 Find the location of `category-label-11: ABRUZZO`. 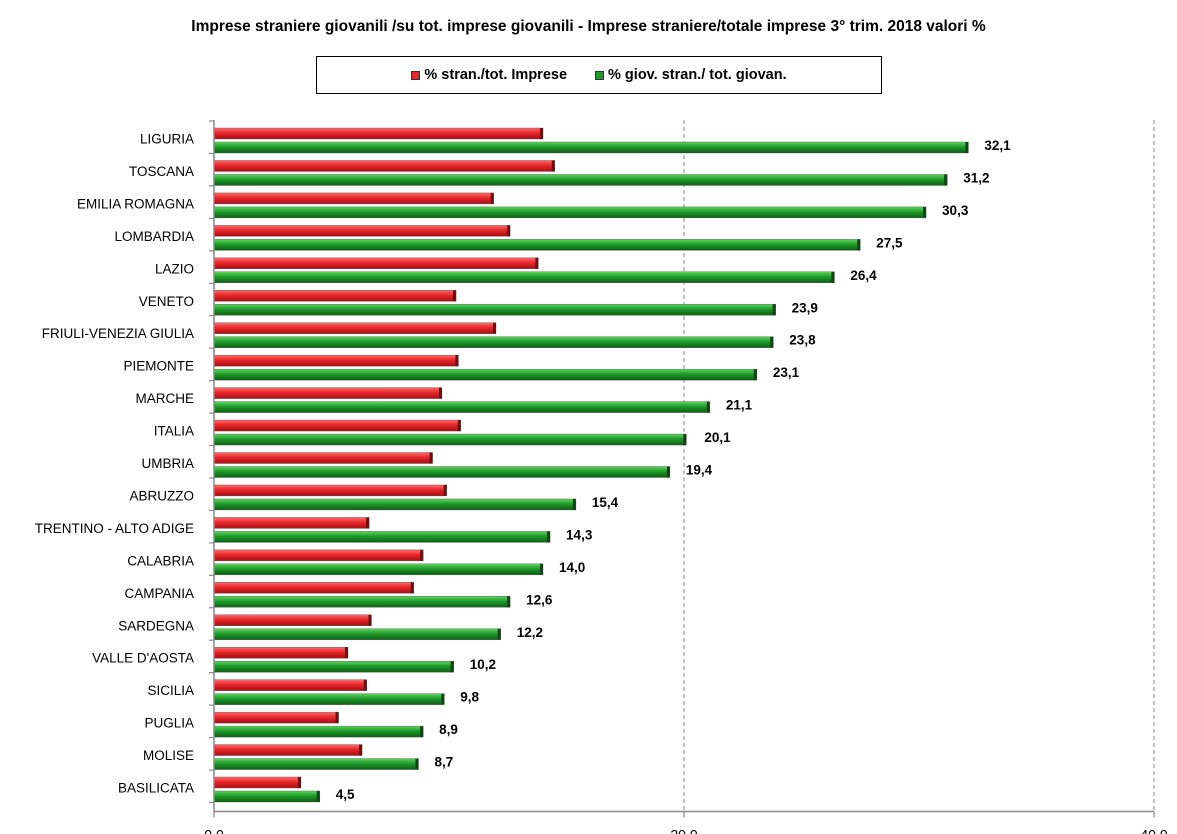

category-label-11: ABRUZZO is located at coordinates (161, 495).